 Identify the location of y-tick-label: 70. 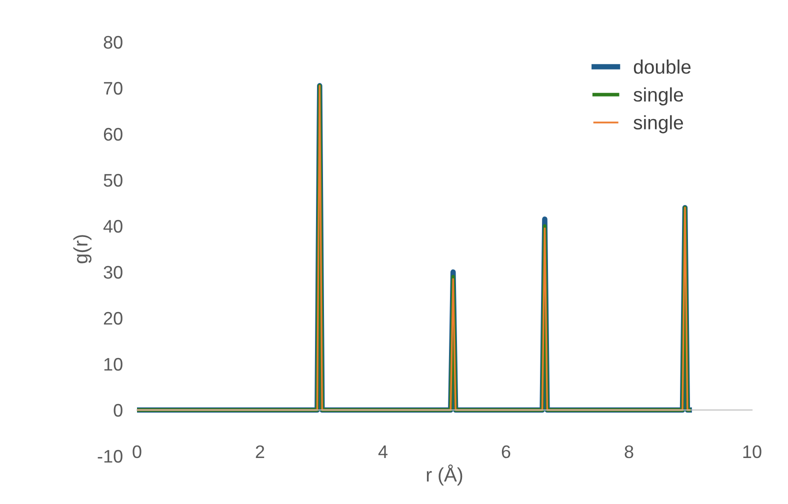
(113, 88).